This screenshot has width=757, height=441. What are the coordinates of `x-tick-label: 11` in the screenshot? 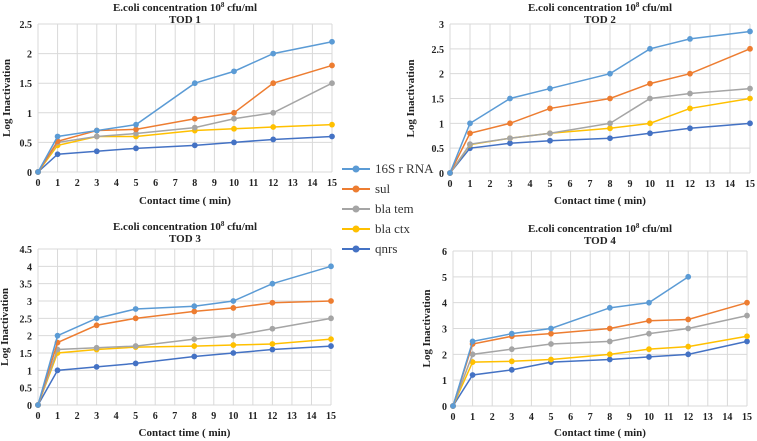 It's located at (668, 417).